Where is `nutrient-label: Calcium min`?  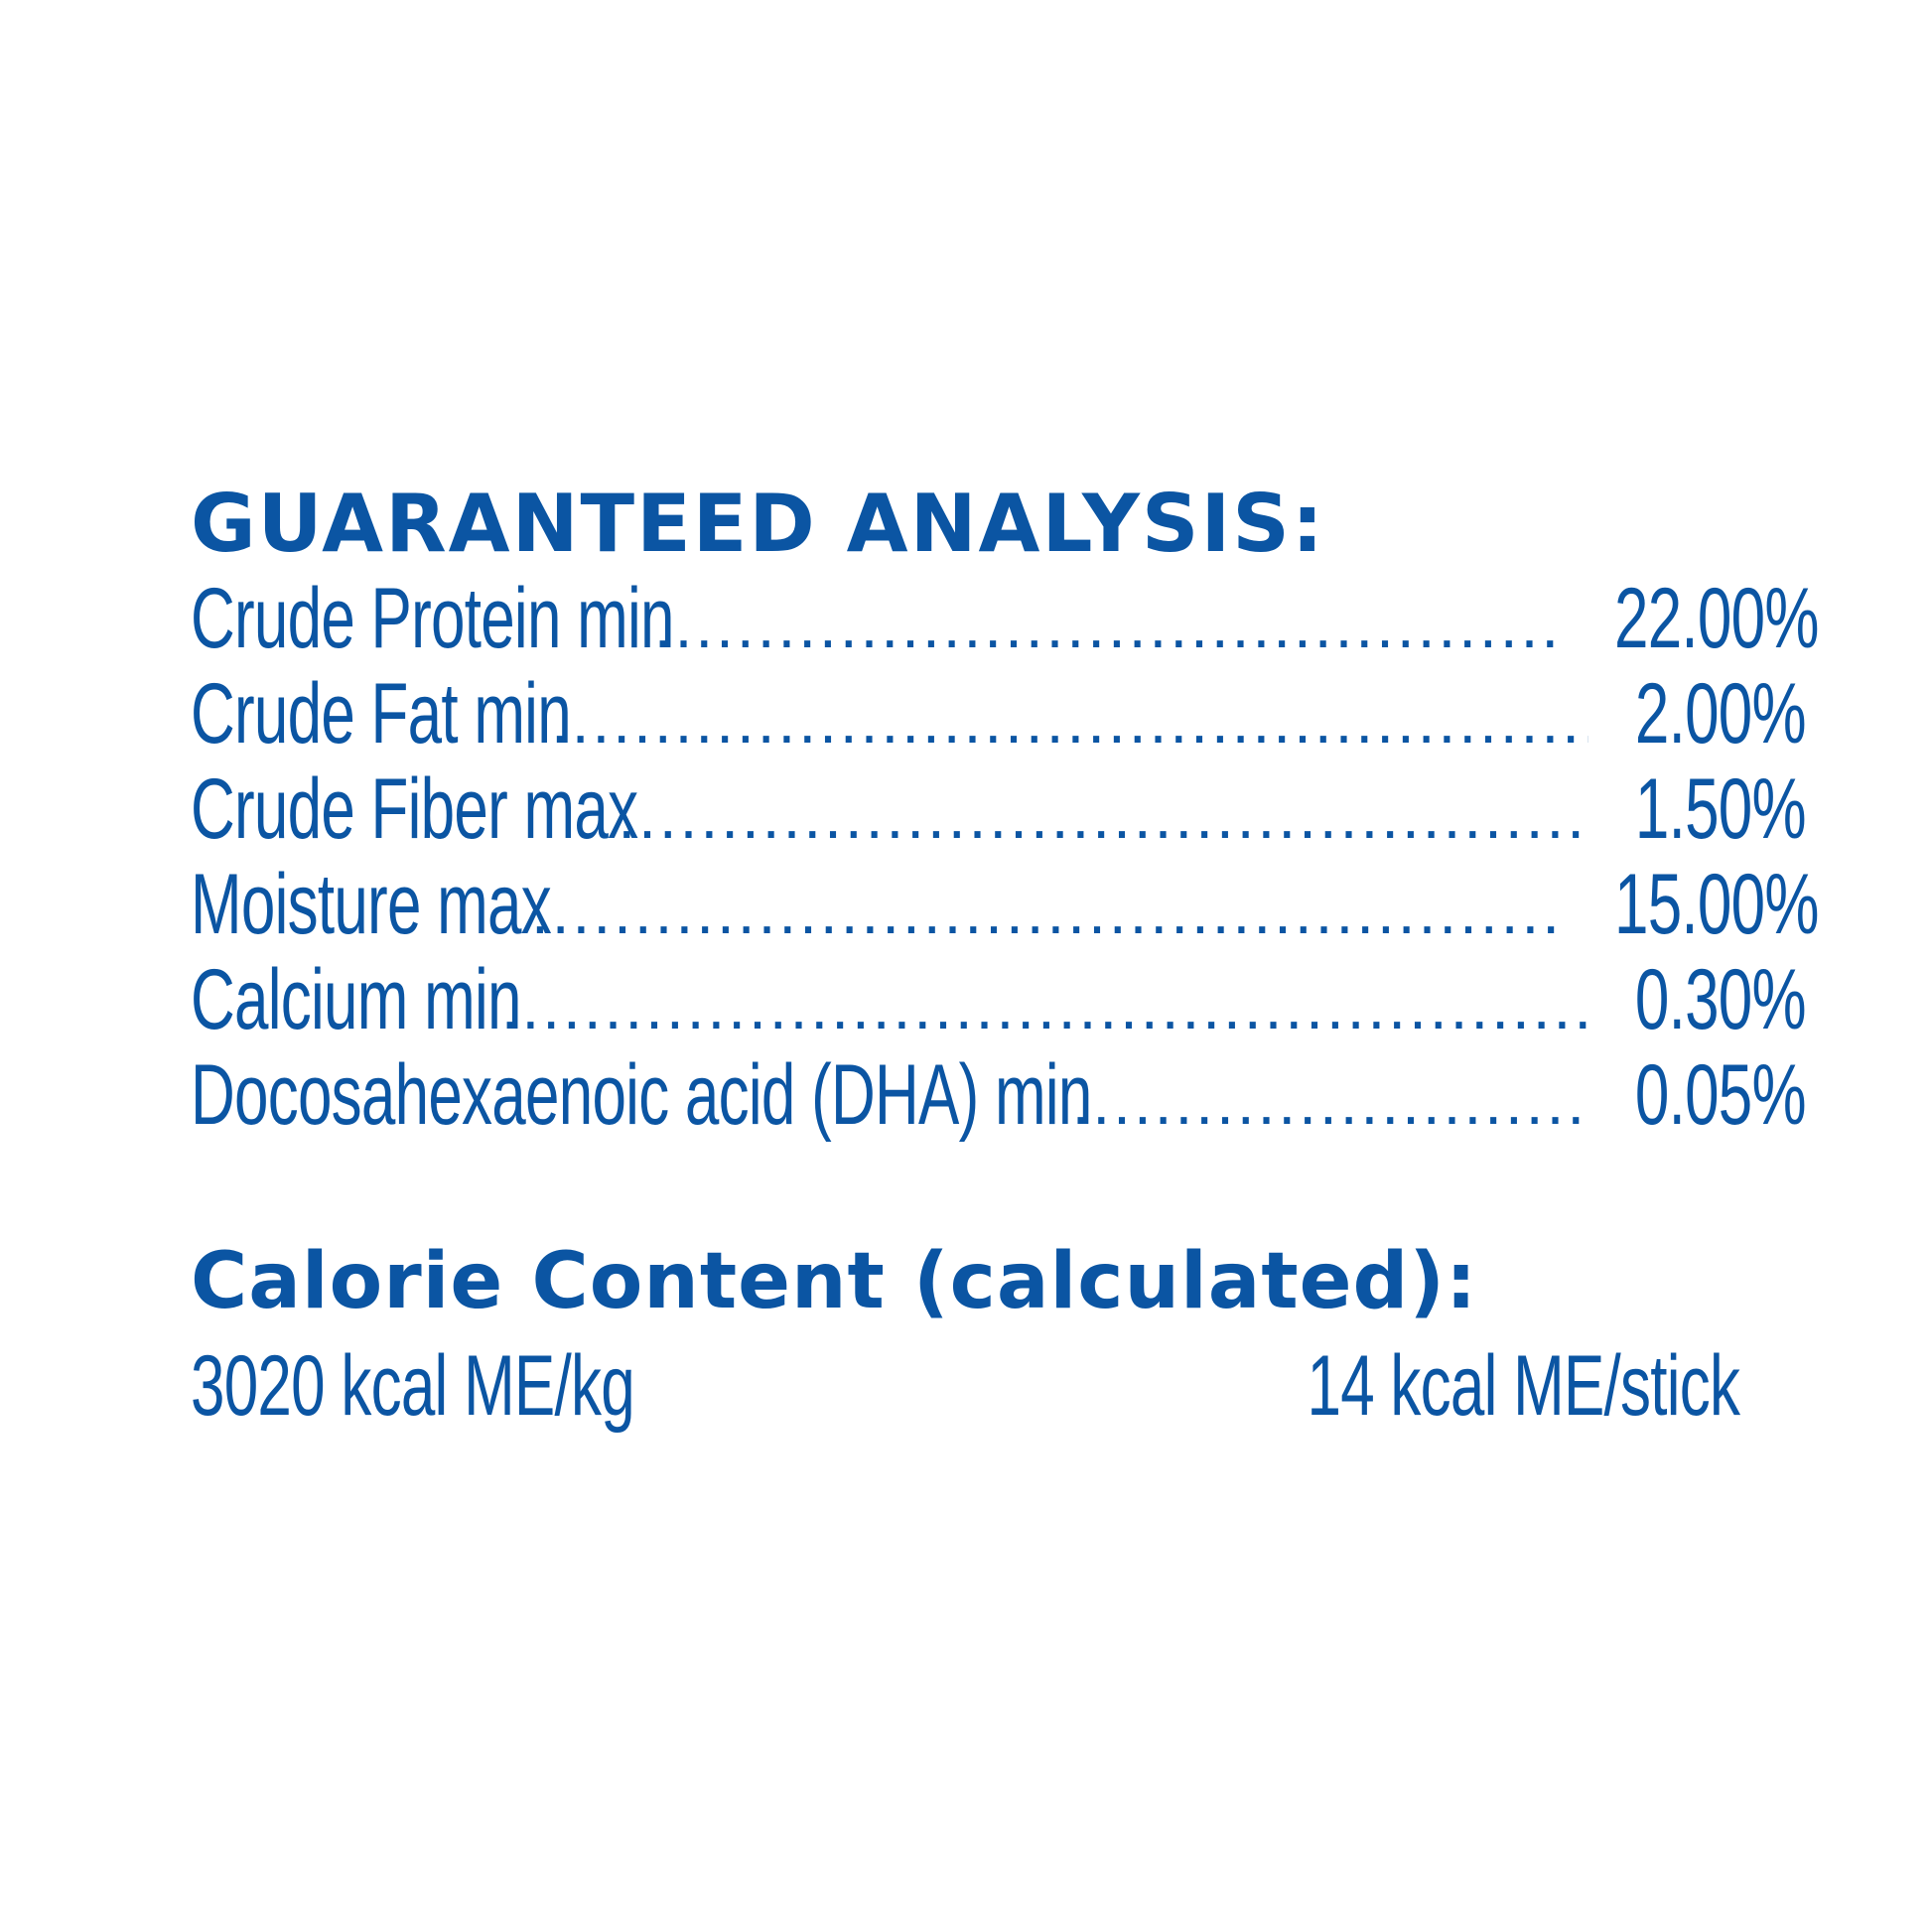 nutrient-label: Calcium min is located at coordinates (356, 1000).